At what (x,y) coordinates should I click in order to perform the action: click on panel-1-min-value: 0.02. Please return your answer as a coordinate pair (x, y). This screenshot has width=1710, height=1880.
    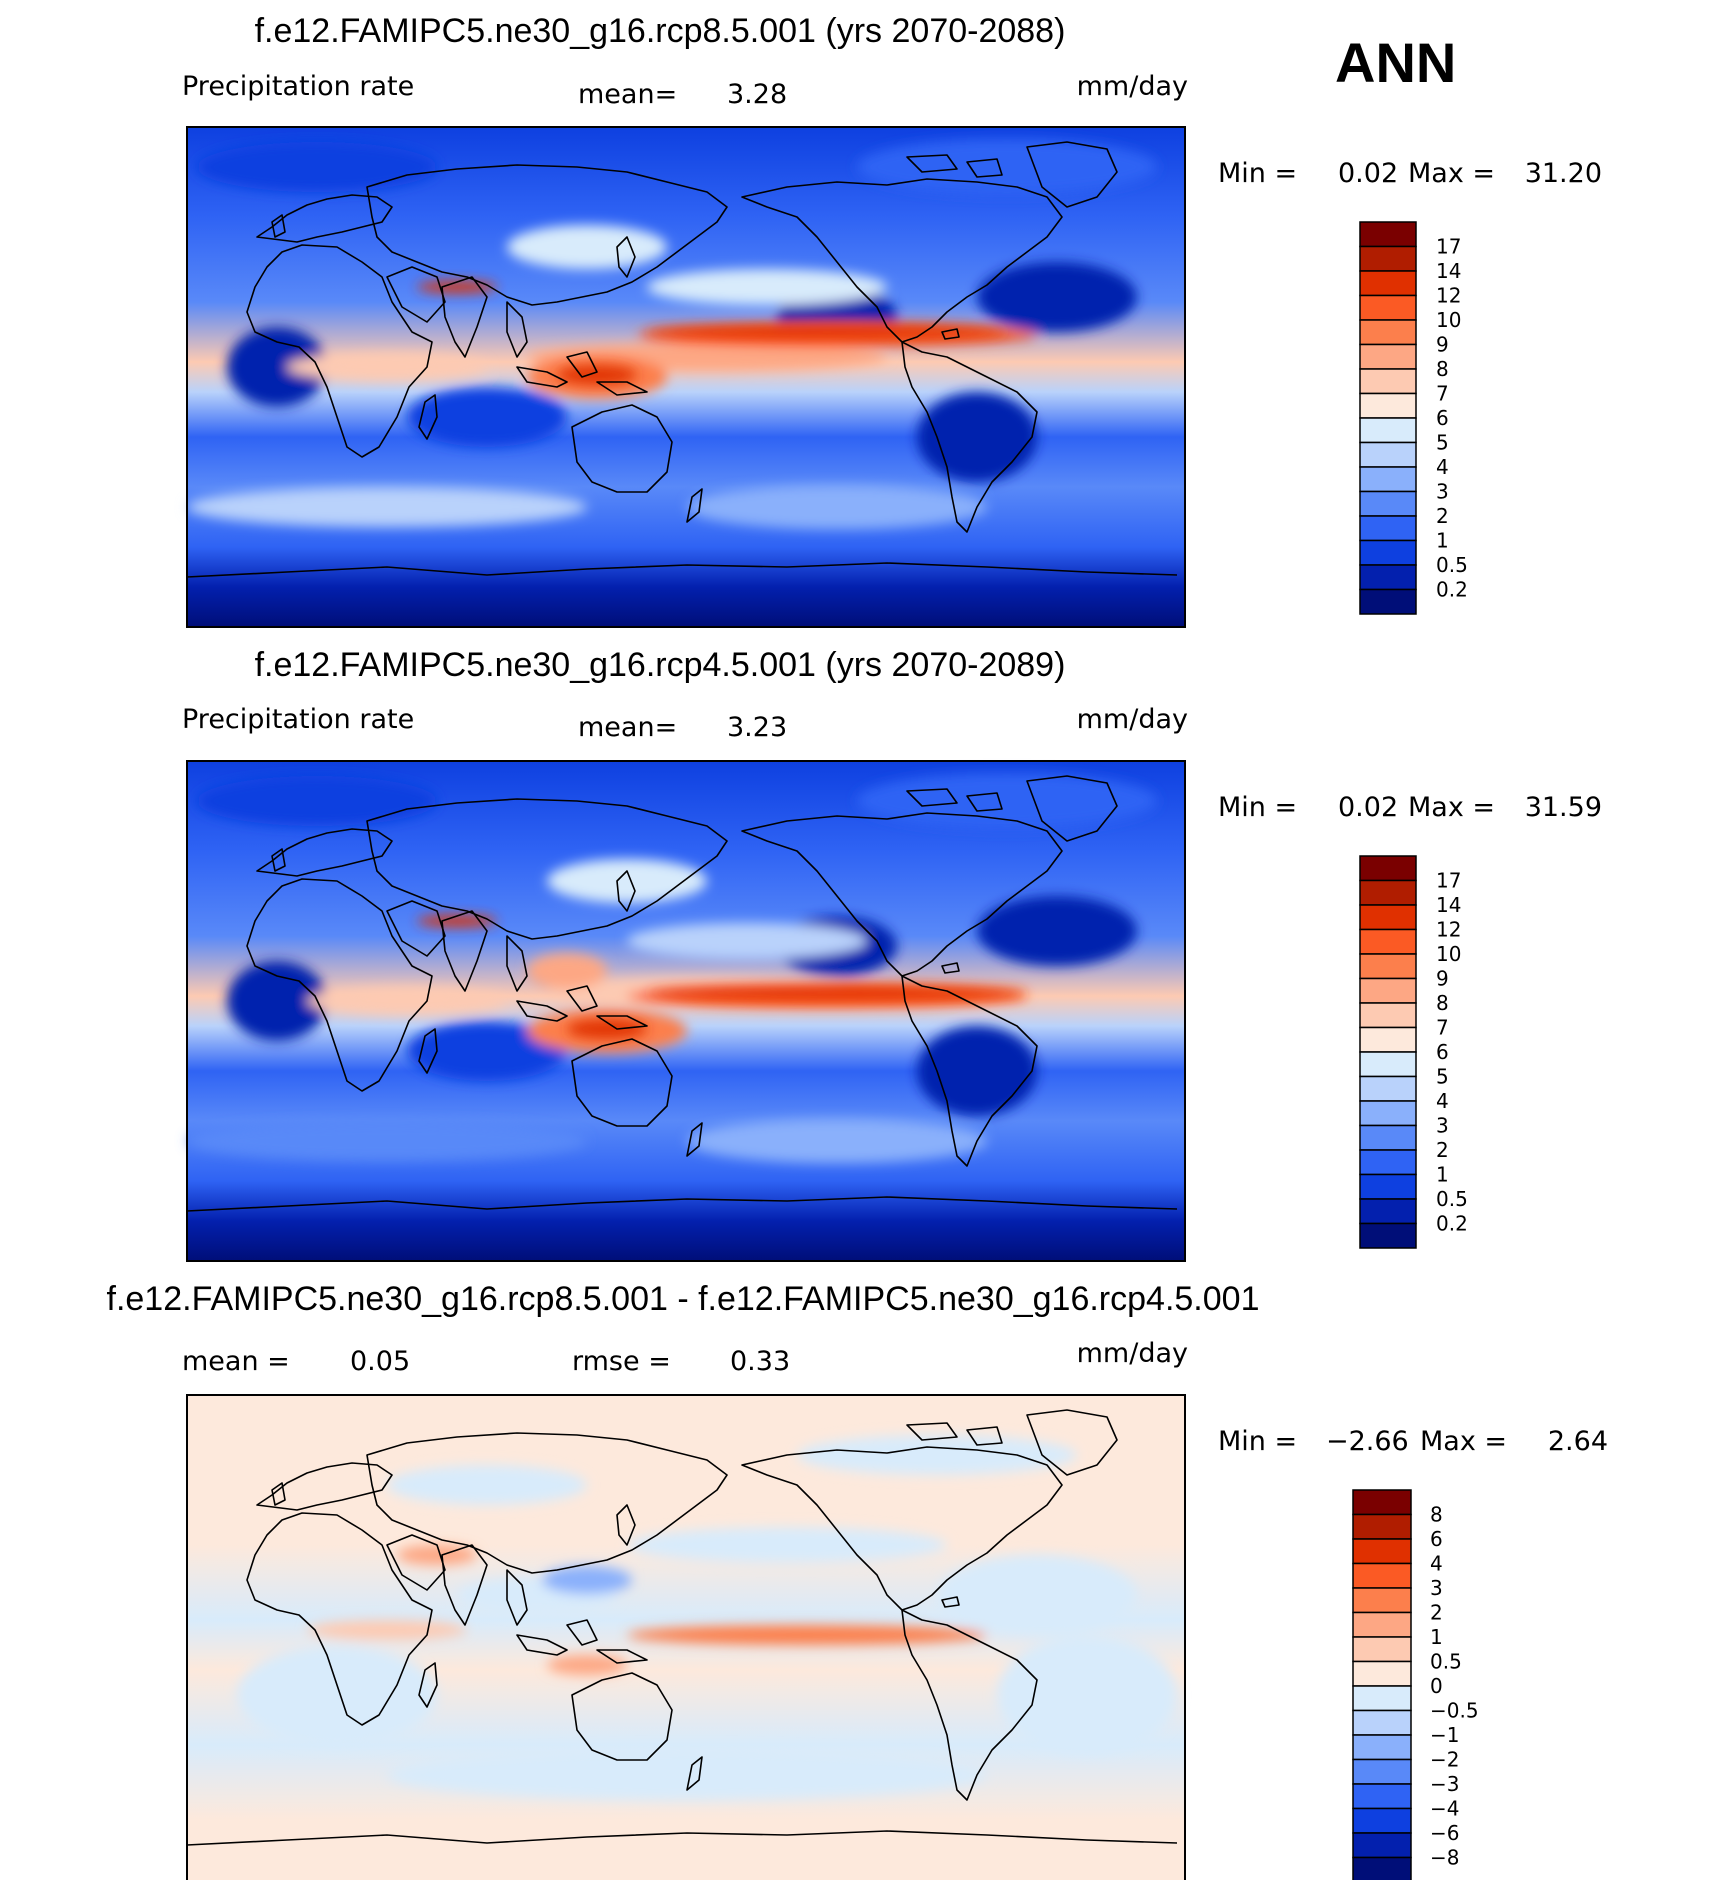
    Looking at the image, I should click on (1368, 173).